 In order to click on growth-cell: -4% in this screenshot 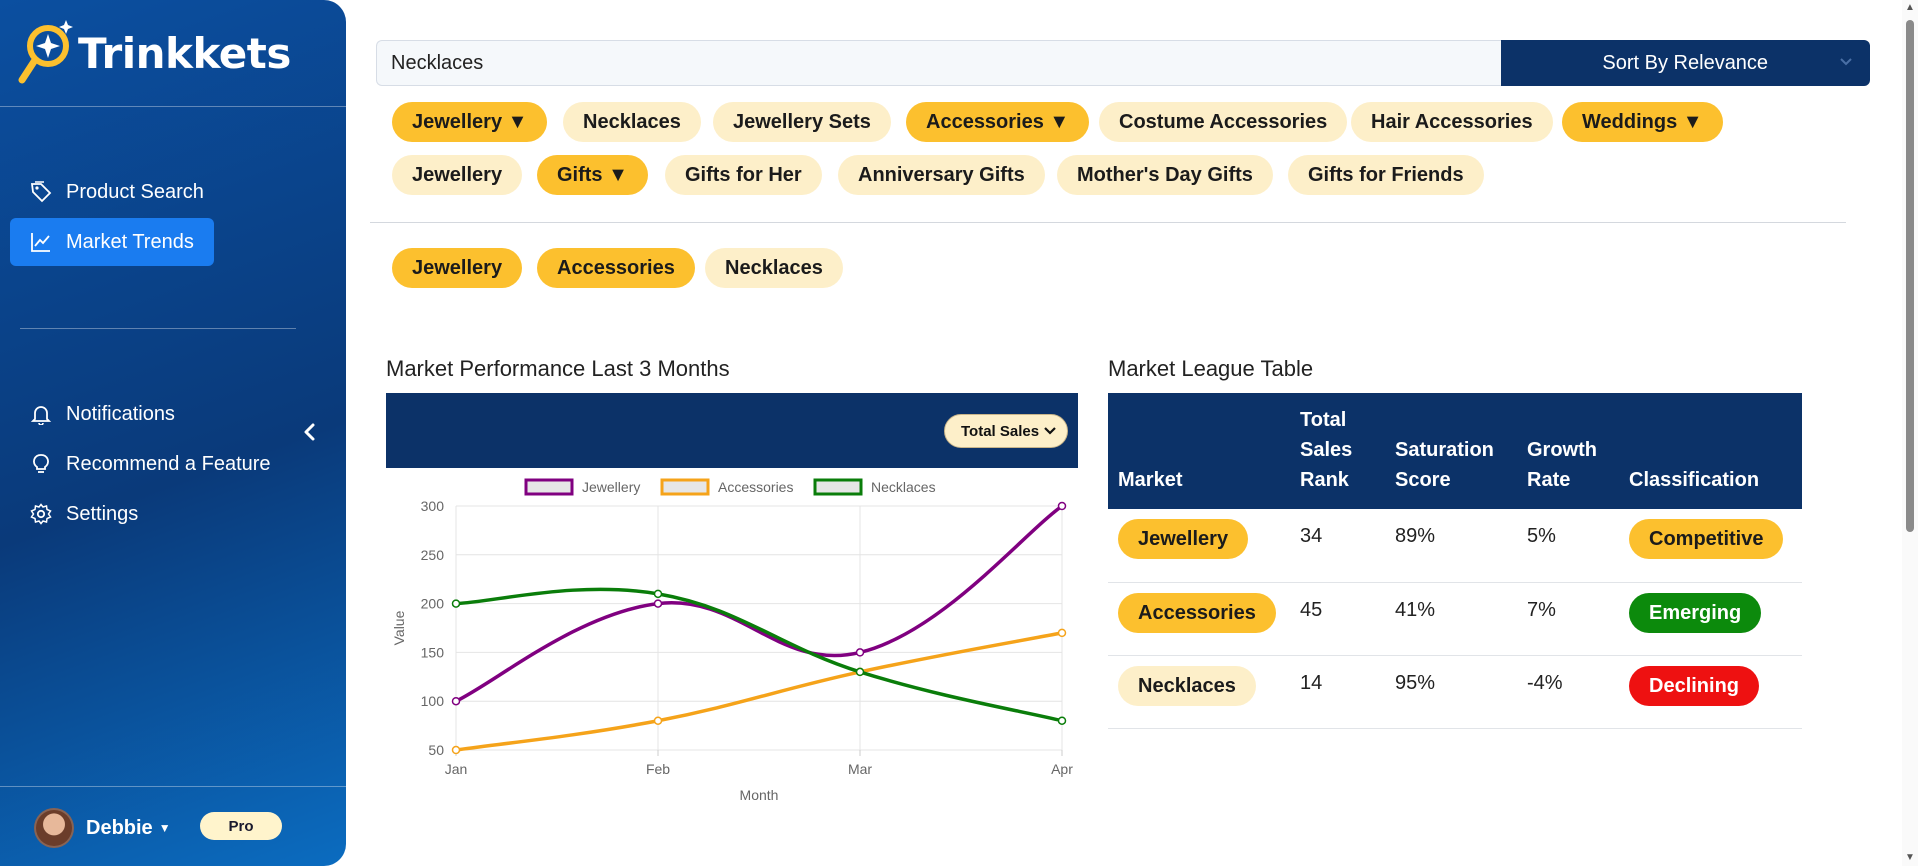, I will do `click(1568, 692)`.